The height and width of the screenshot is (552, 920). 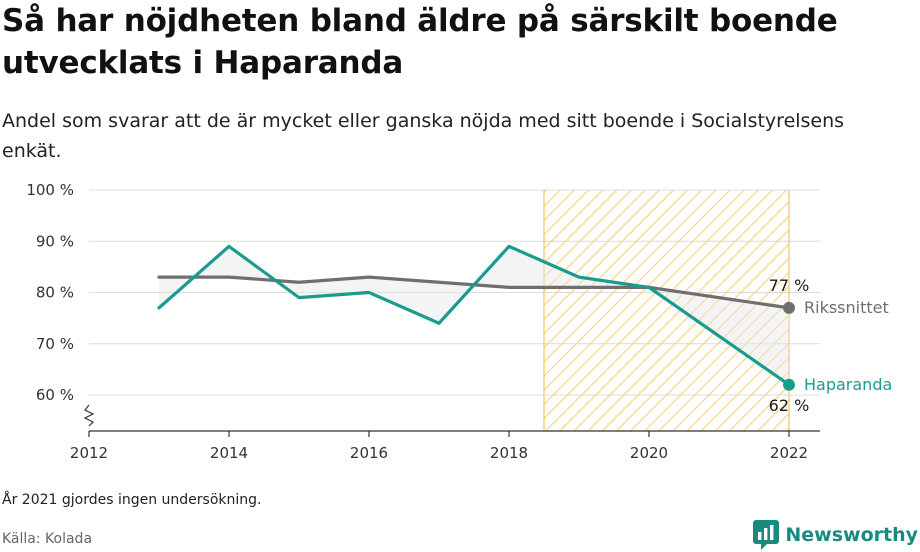 What do you see at coordinates (89, 453) in the screenshot?
I see `x-tick-label: 2012` at bounding box center [89, 453].